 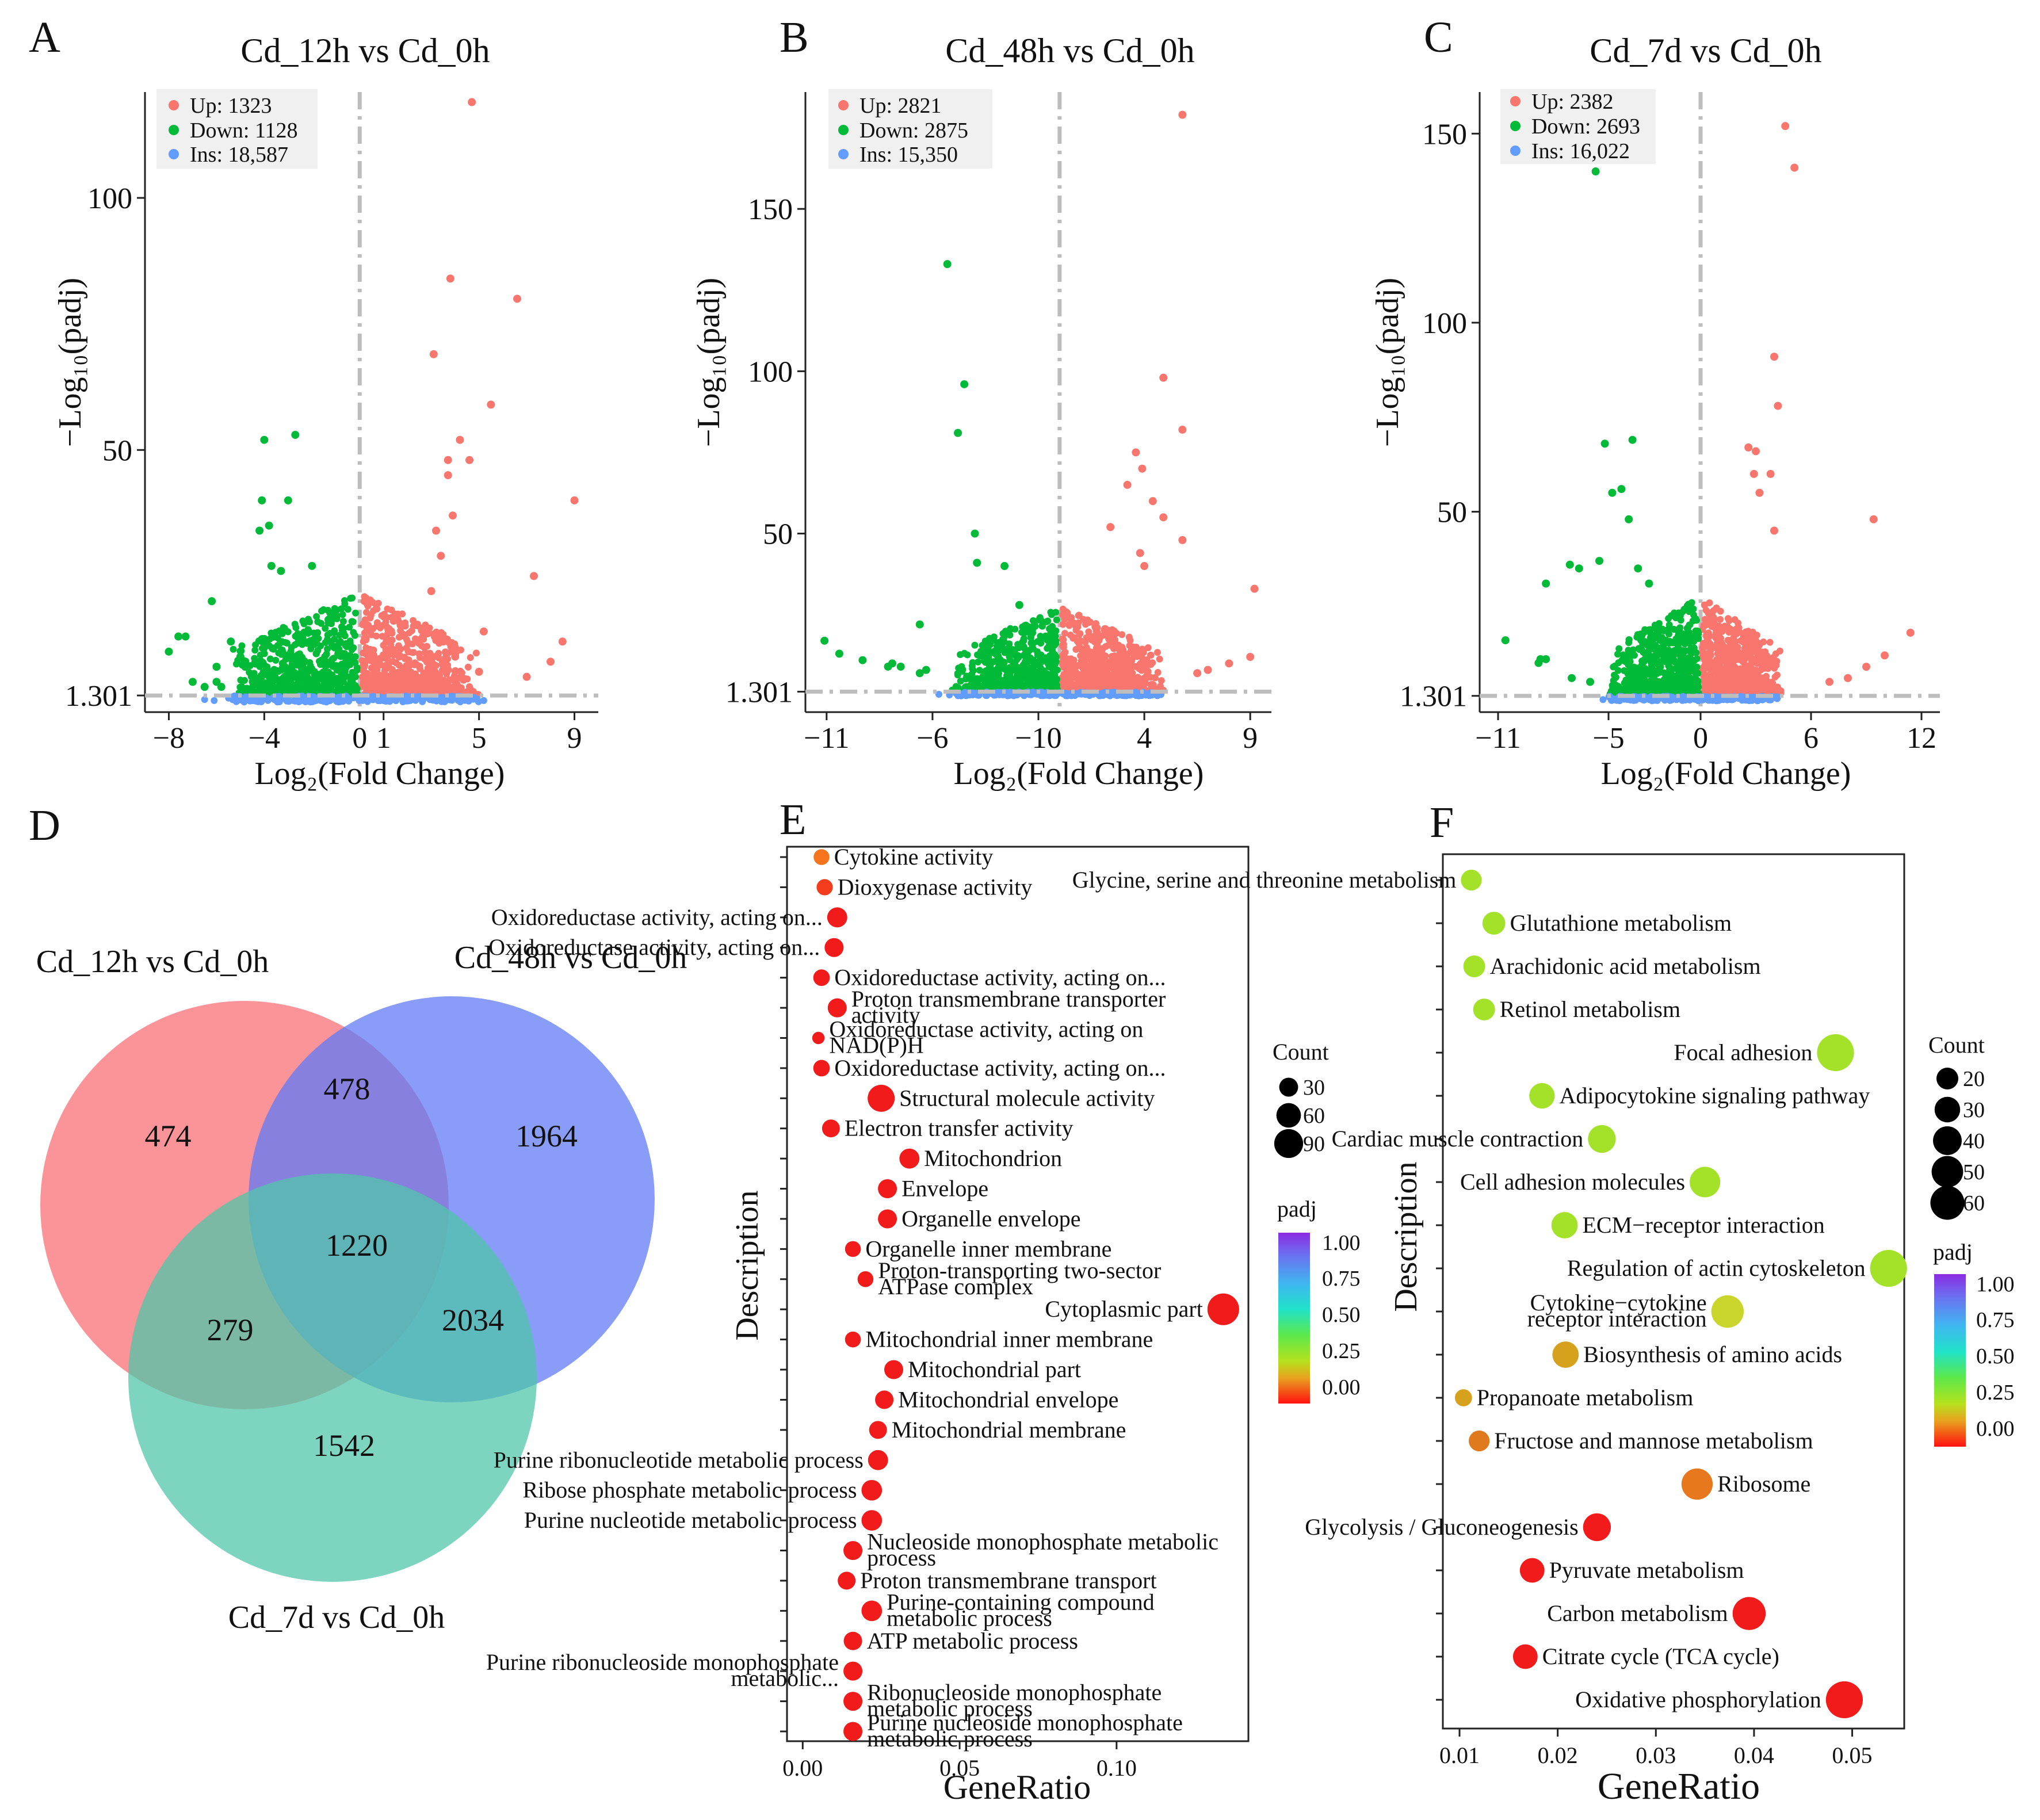 I want to click on y-tick-label: 150, so click(x=1444, y=134).